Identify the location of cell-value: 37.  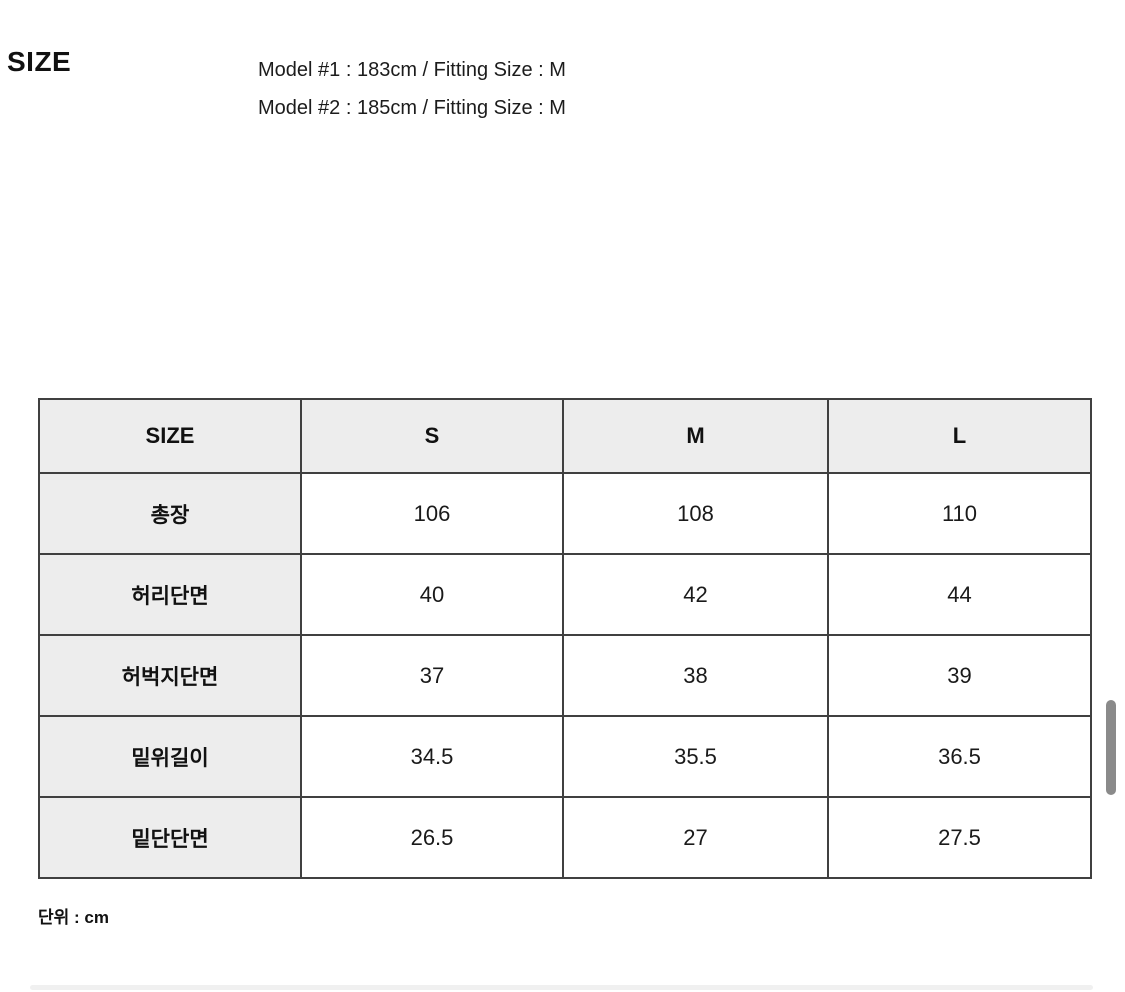
(432, 675).